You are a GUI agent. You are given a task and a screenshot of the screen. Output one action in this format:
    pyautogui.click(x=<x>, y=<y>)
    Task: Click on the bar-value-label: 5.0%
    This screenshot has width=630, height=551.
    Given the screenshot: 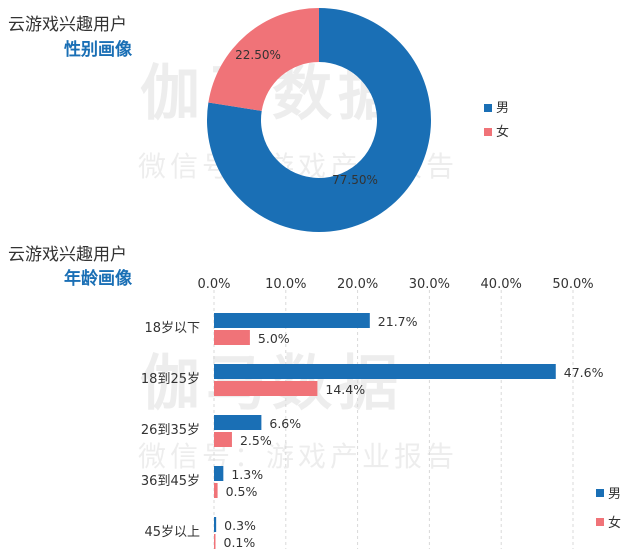 What is the action you would take?
    pyautogui.click(x=274, y=338)
    